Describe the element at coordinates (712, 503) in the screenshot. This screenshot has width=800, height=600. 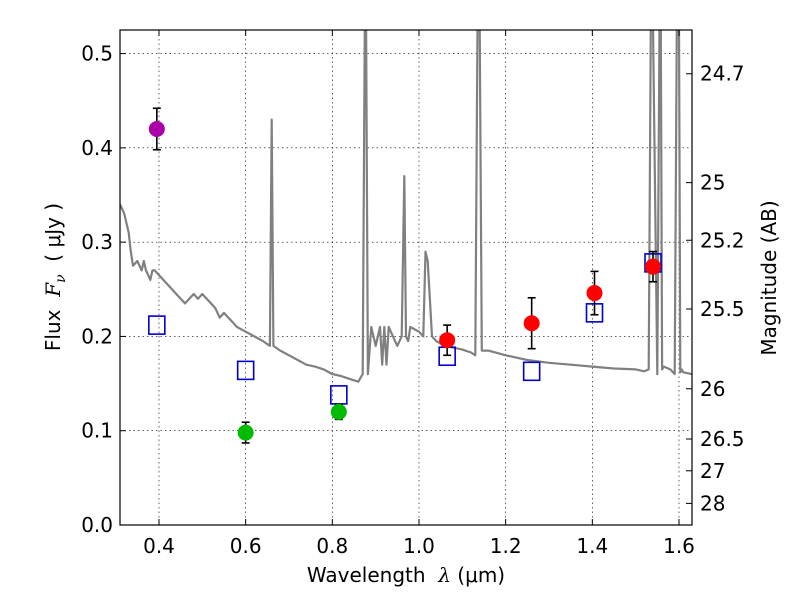
I see `y2-tick-label: 28` at that location.